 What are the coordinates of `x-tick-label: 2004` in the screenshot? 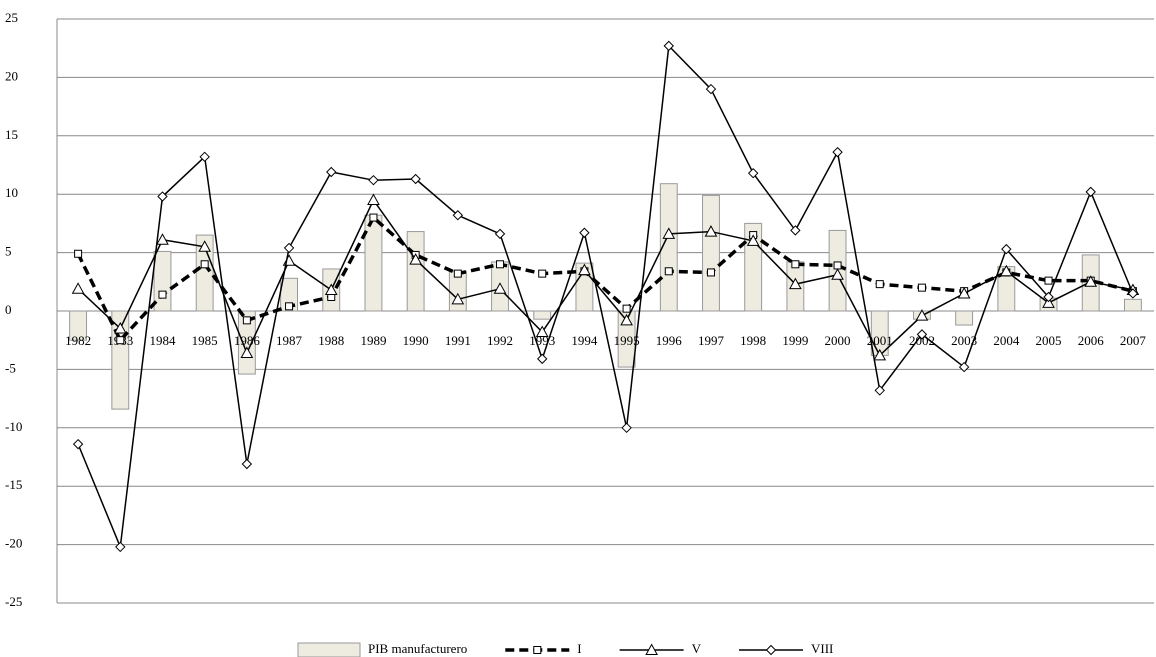 It's located at (1006, 340).